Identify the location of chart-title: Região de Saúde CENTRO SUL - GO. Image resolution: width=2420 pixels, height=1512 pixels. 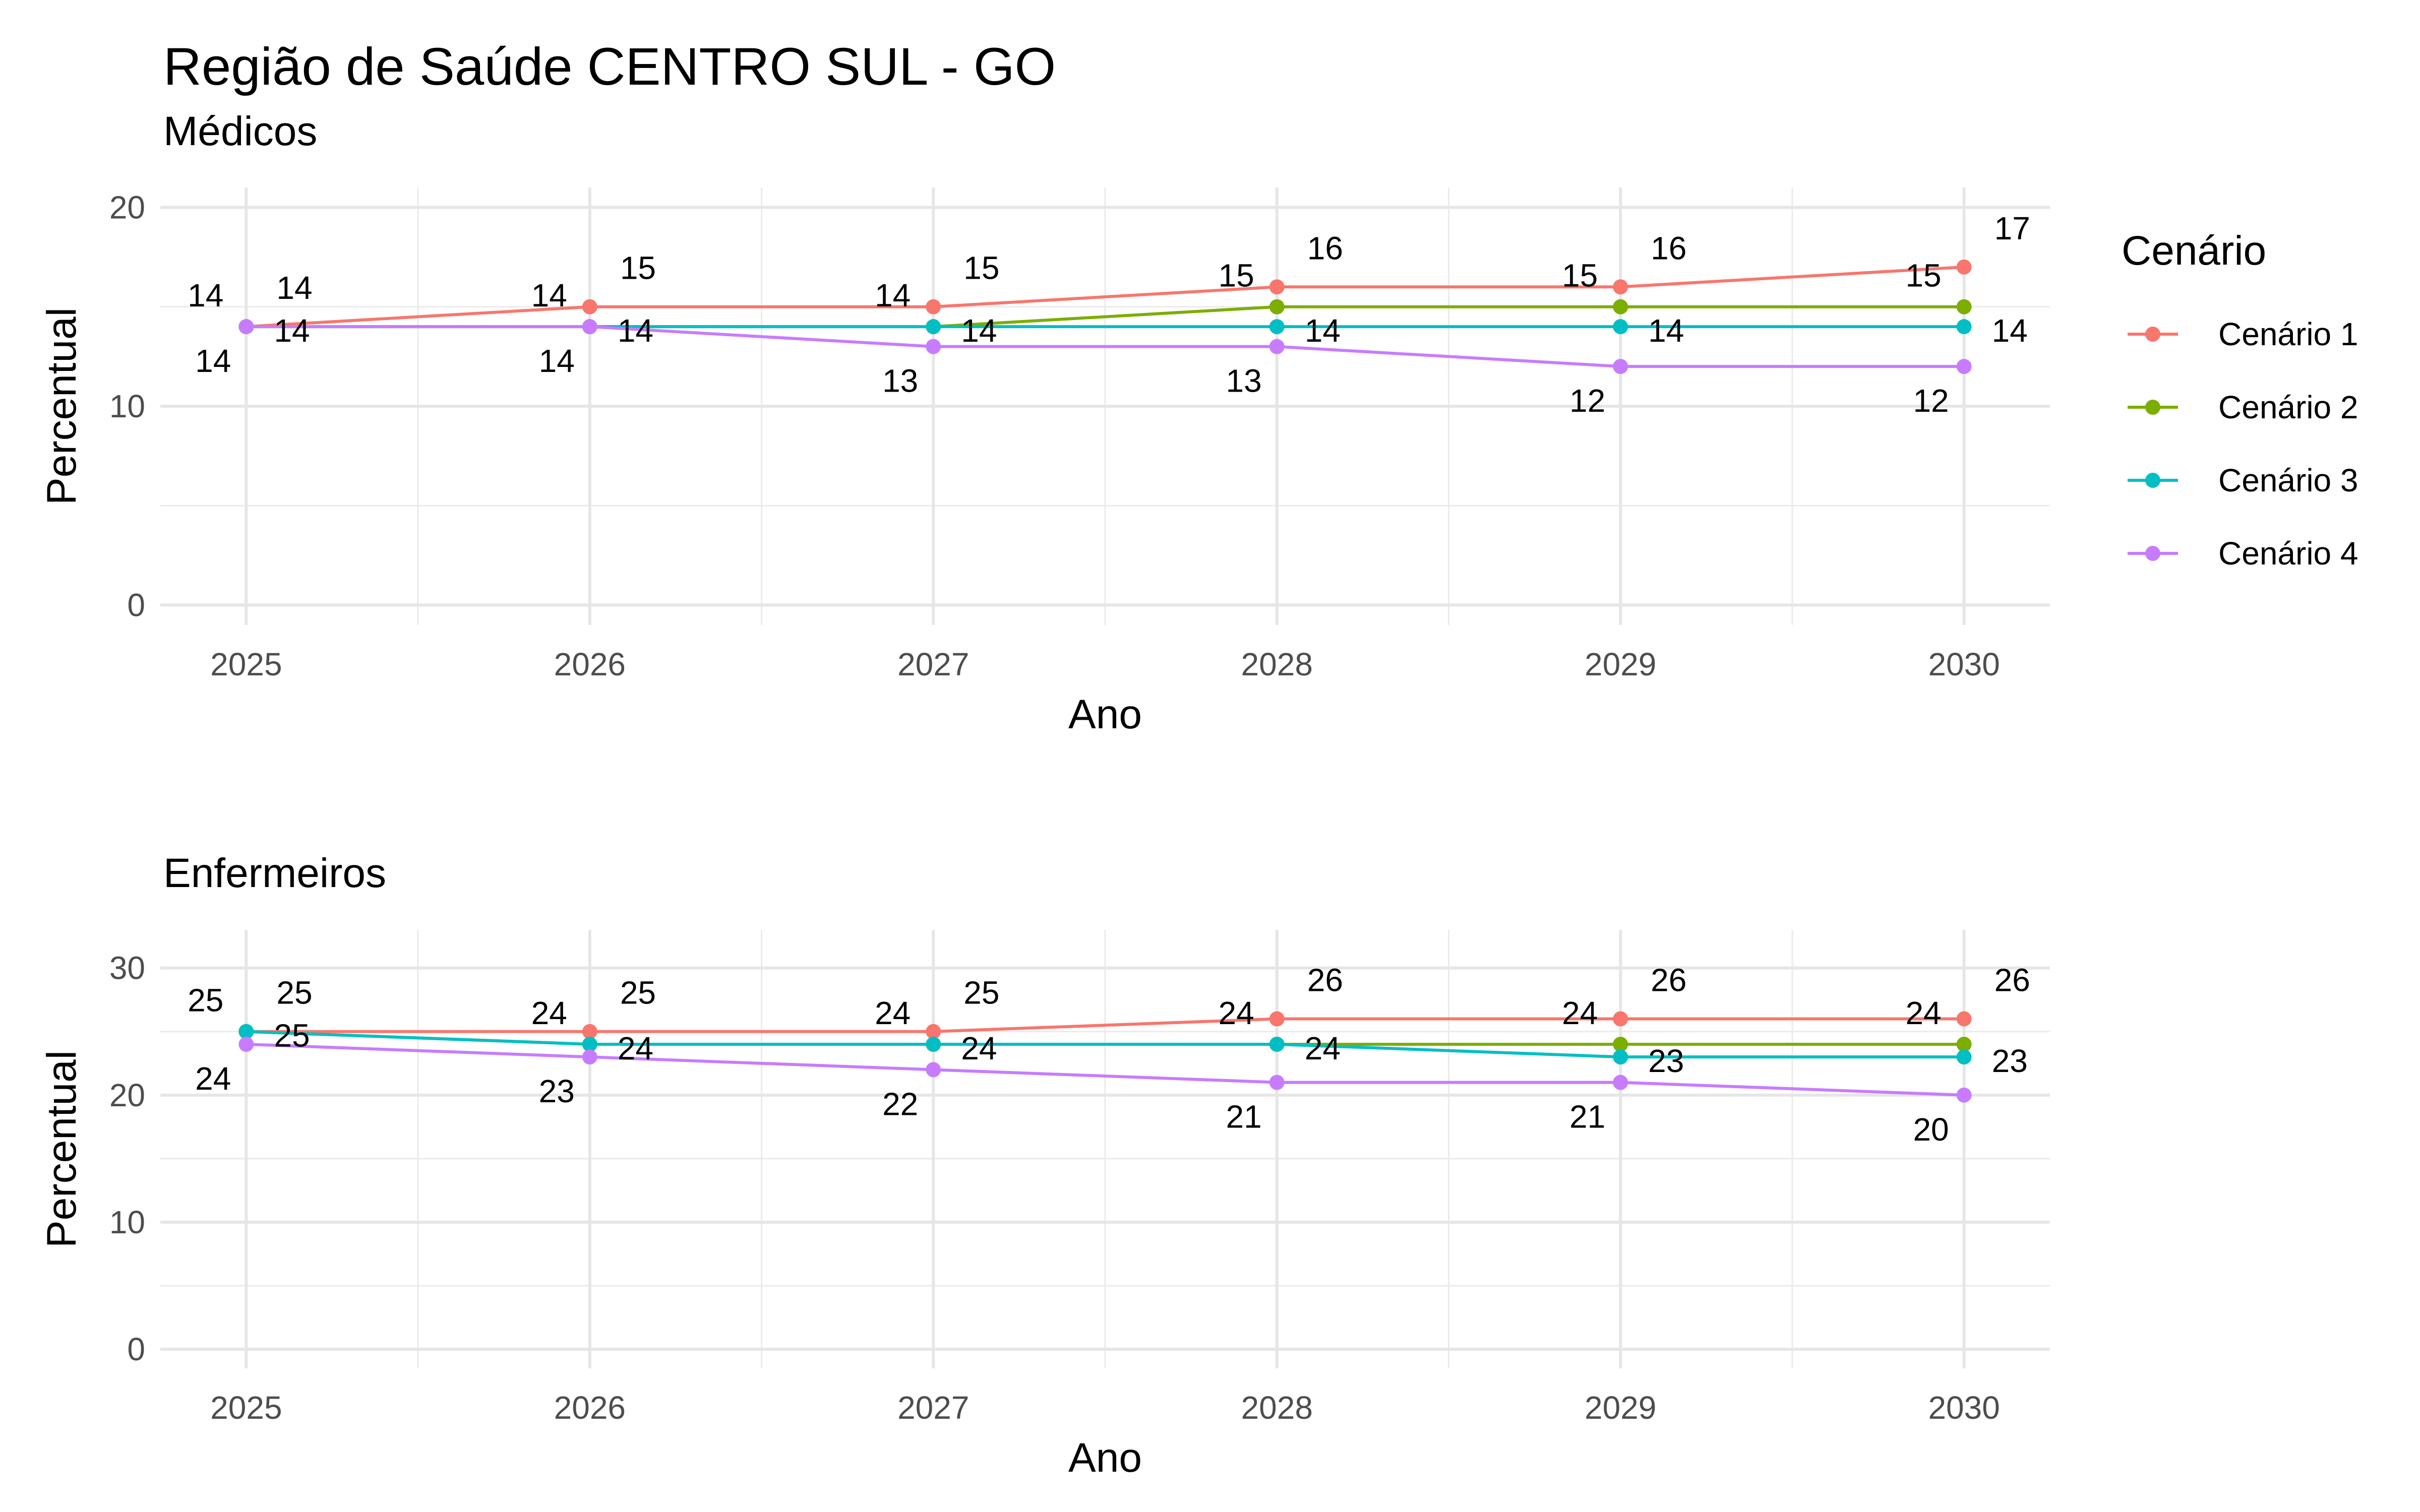
(609, 66).